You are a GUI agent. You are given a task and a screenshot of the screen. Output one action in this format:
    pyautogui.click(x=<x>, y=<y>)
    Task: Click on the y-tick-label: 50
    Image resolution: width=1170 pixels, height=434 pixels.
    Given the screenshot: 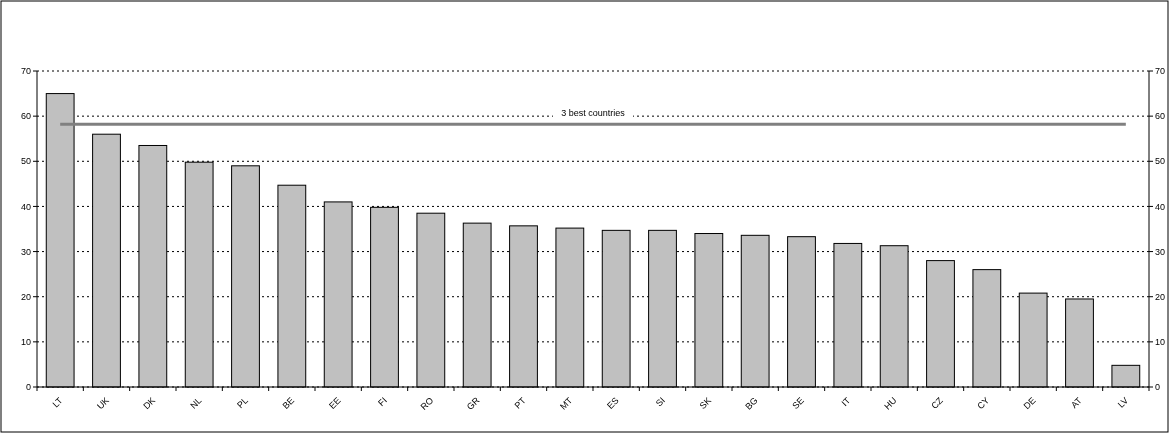 What is the action you would take?
    pyautogui.click(x=25, y=161)
    